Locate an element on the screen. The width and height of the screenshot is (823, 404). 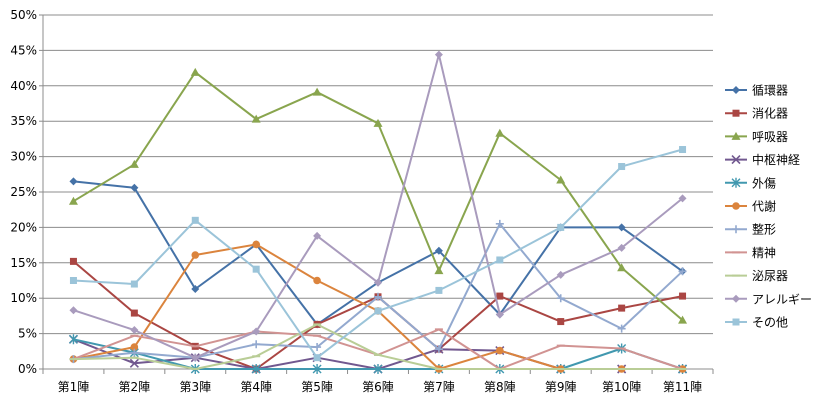
y-tick-label: 15% is located at coordinates (23, 263).